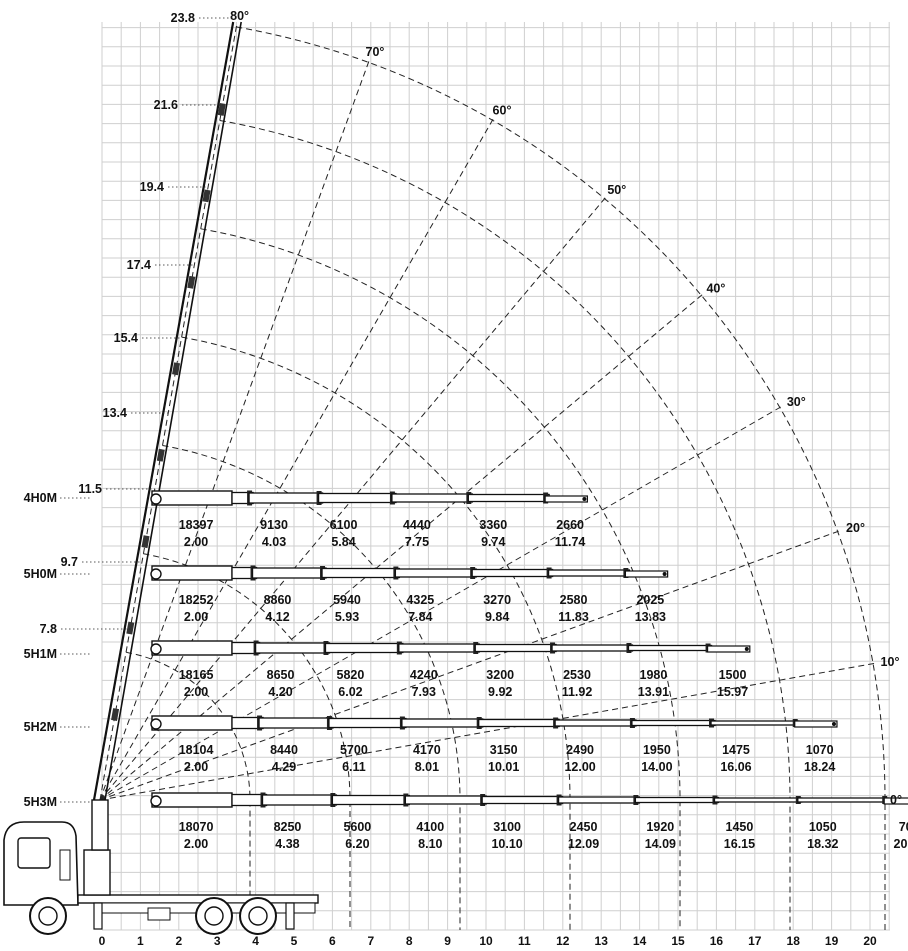 This screenshot has width=908, height=951. What do you see at coordinates (48, 629) in the screenshot?
I see `height-label: 7.8` at bounding box center [48, 629].